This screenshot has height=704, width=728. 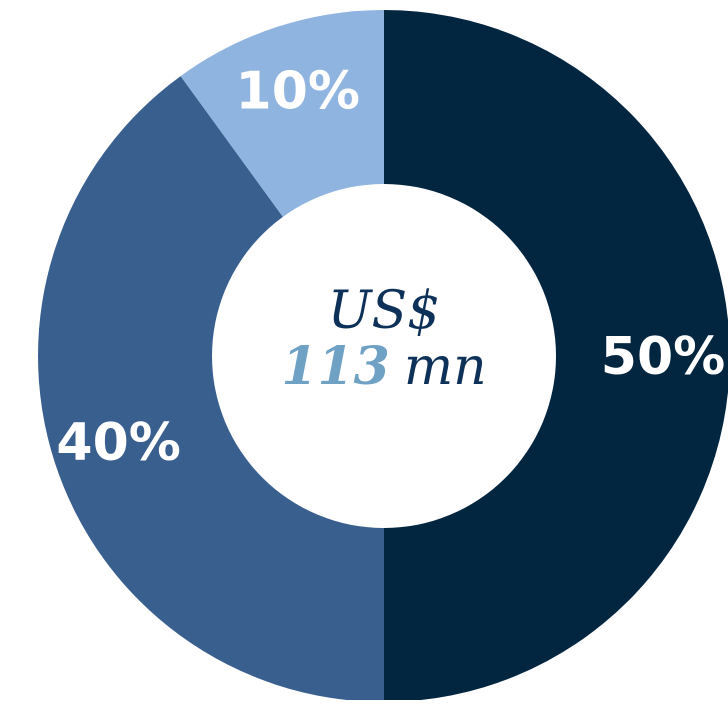 I want to click on center-amount: 113 mn, so click(x=383, y=366).